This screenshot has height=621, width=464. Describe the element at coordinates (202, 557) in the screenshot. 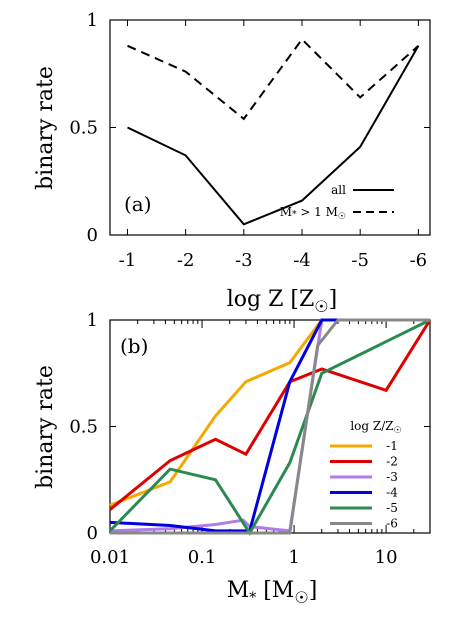

I see `panel-b-x-tick-label: 0.1` at that location.